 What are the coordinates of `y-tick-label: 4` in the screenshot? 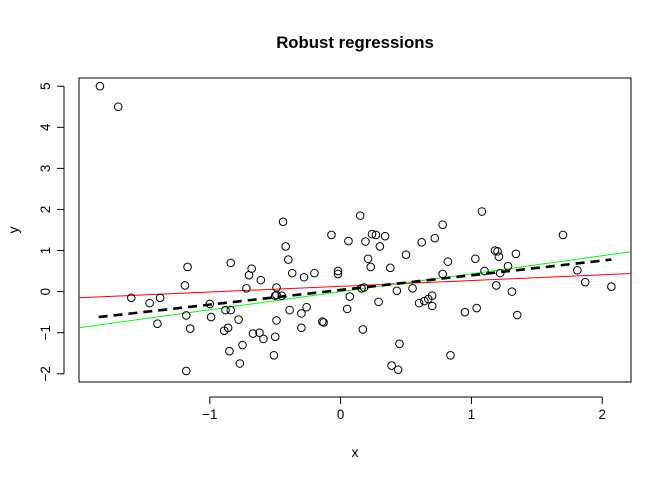 It's located at (45, 127).